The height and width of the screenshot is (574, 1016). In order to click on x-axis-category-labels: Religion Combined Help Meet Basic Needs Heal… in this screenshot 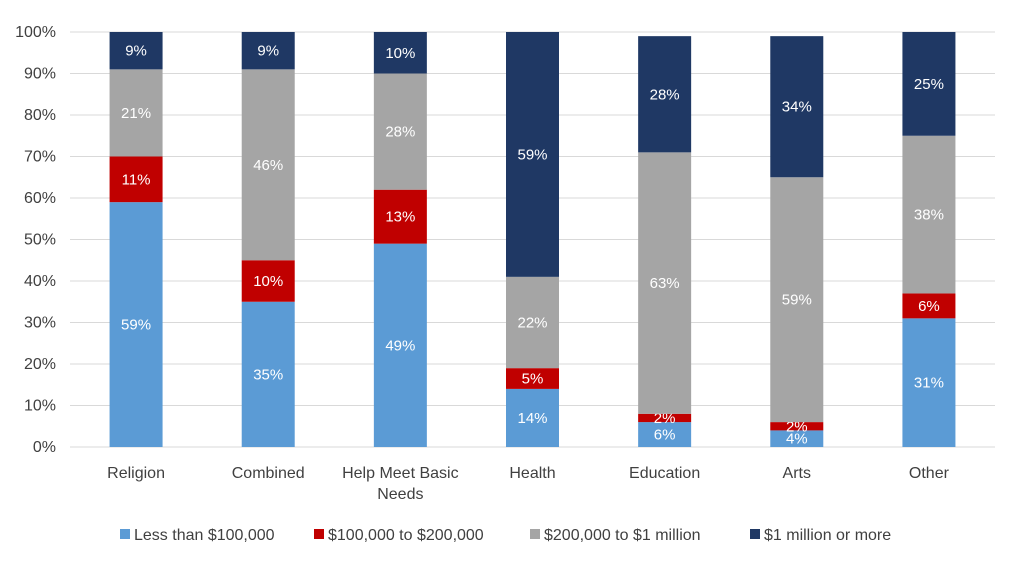, I will do `click(528, 484)`.